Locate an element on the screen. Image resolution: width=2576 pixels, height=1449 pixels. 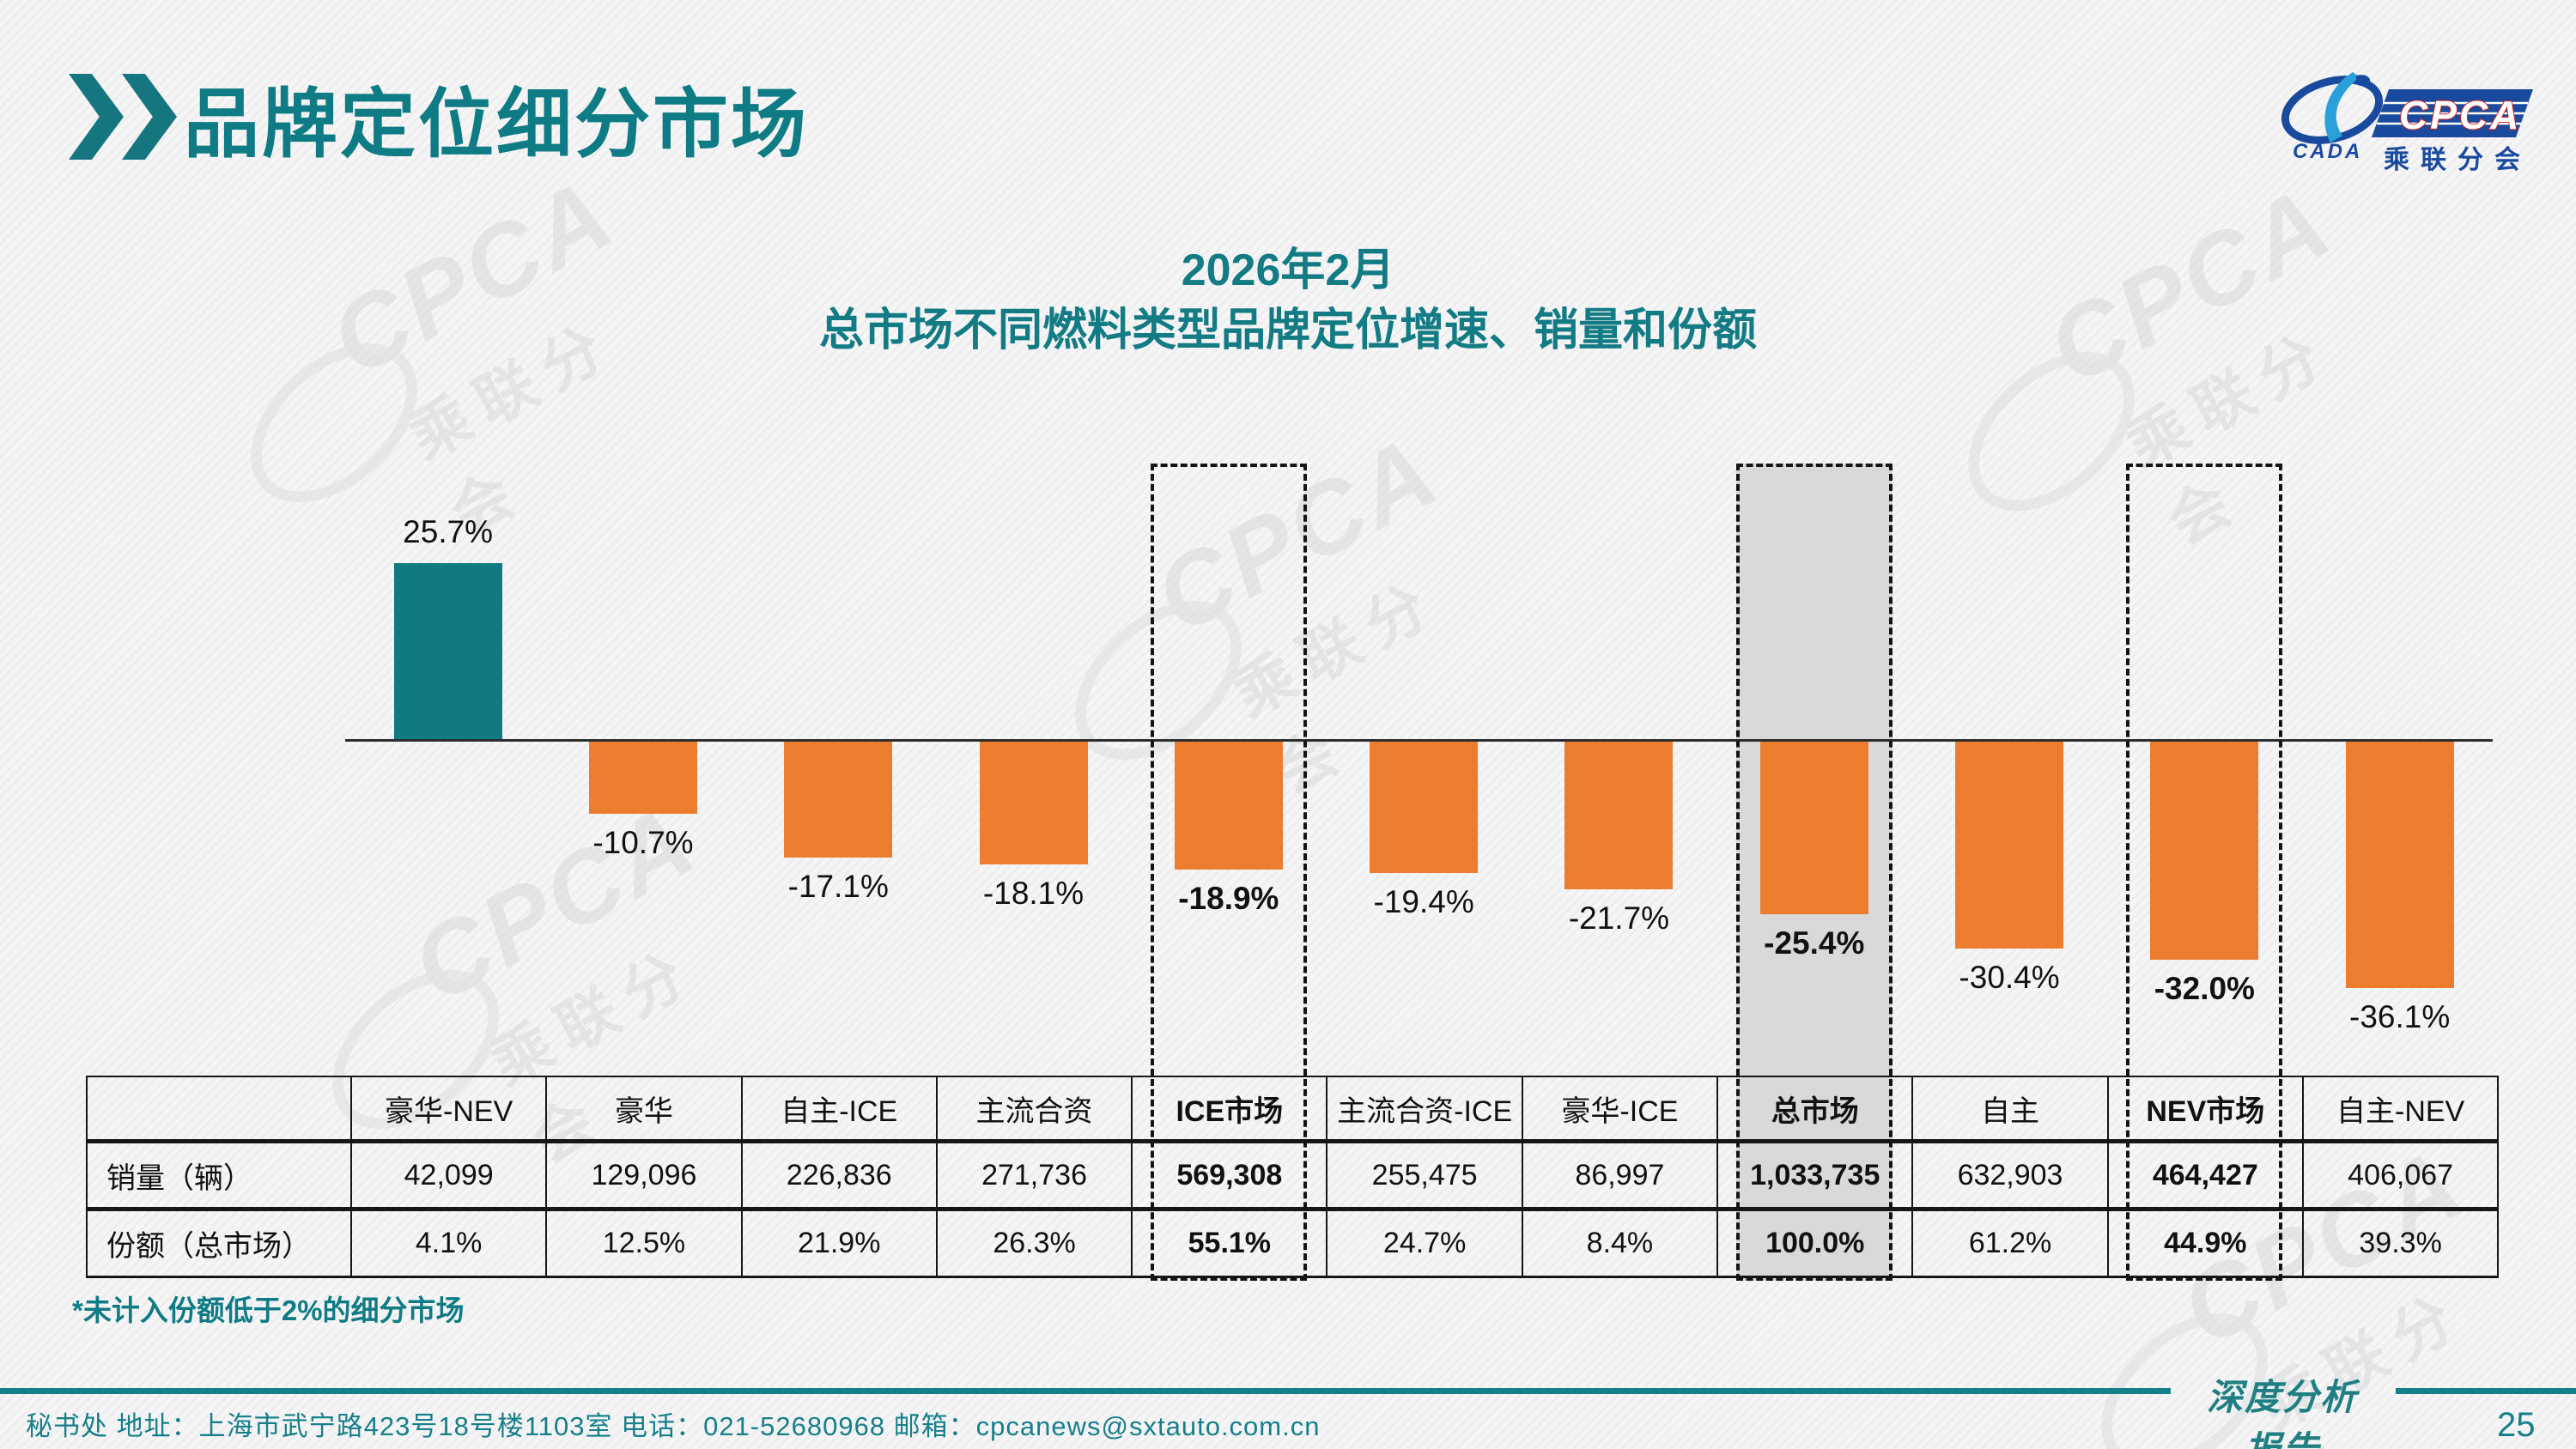
table-cell-ICE市场-r0: 569,308 is located at coordinates (1229, 1175).